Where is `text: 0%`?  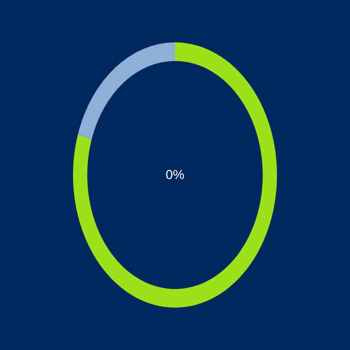 text: 0% is located at coordinates (175, 174).